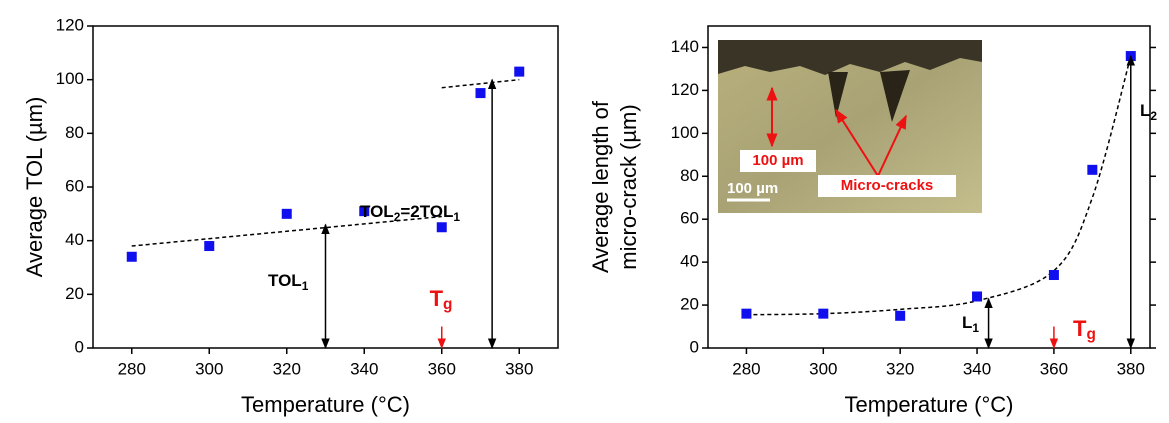 The width and height of the screenshot is (1169, 423). I want to click on annotation-label: TOL1, so click(288, 282).